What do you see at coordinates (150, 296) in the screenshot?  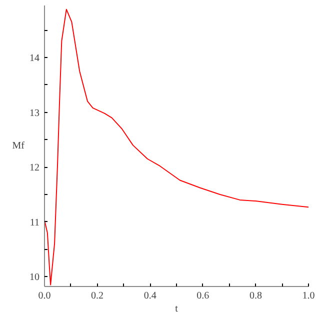 I see `x-tick-label: 0.4` at bounding box center [150, 296].